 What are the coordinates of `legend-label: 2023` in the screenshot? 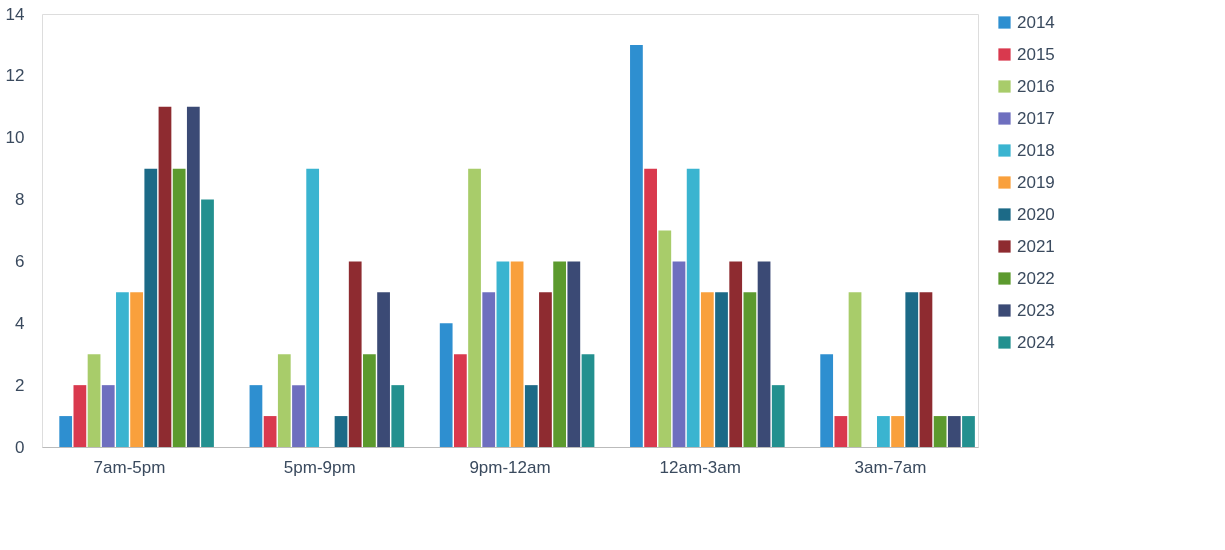 It's located at (1036, 310).